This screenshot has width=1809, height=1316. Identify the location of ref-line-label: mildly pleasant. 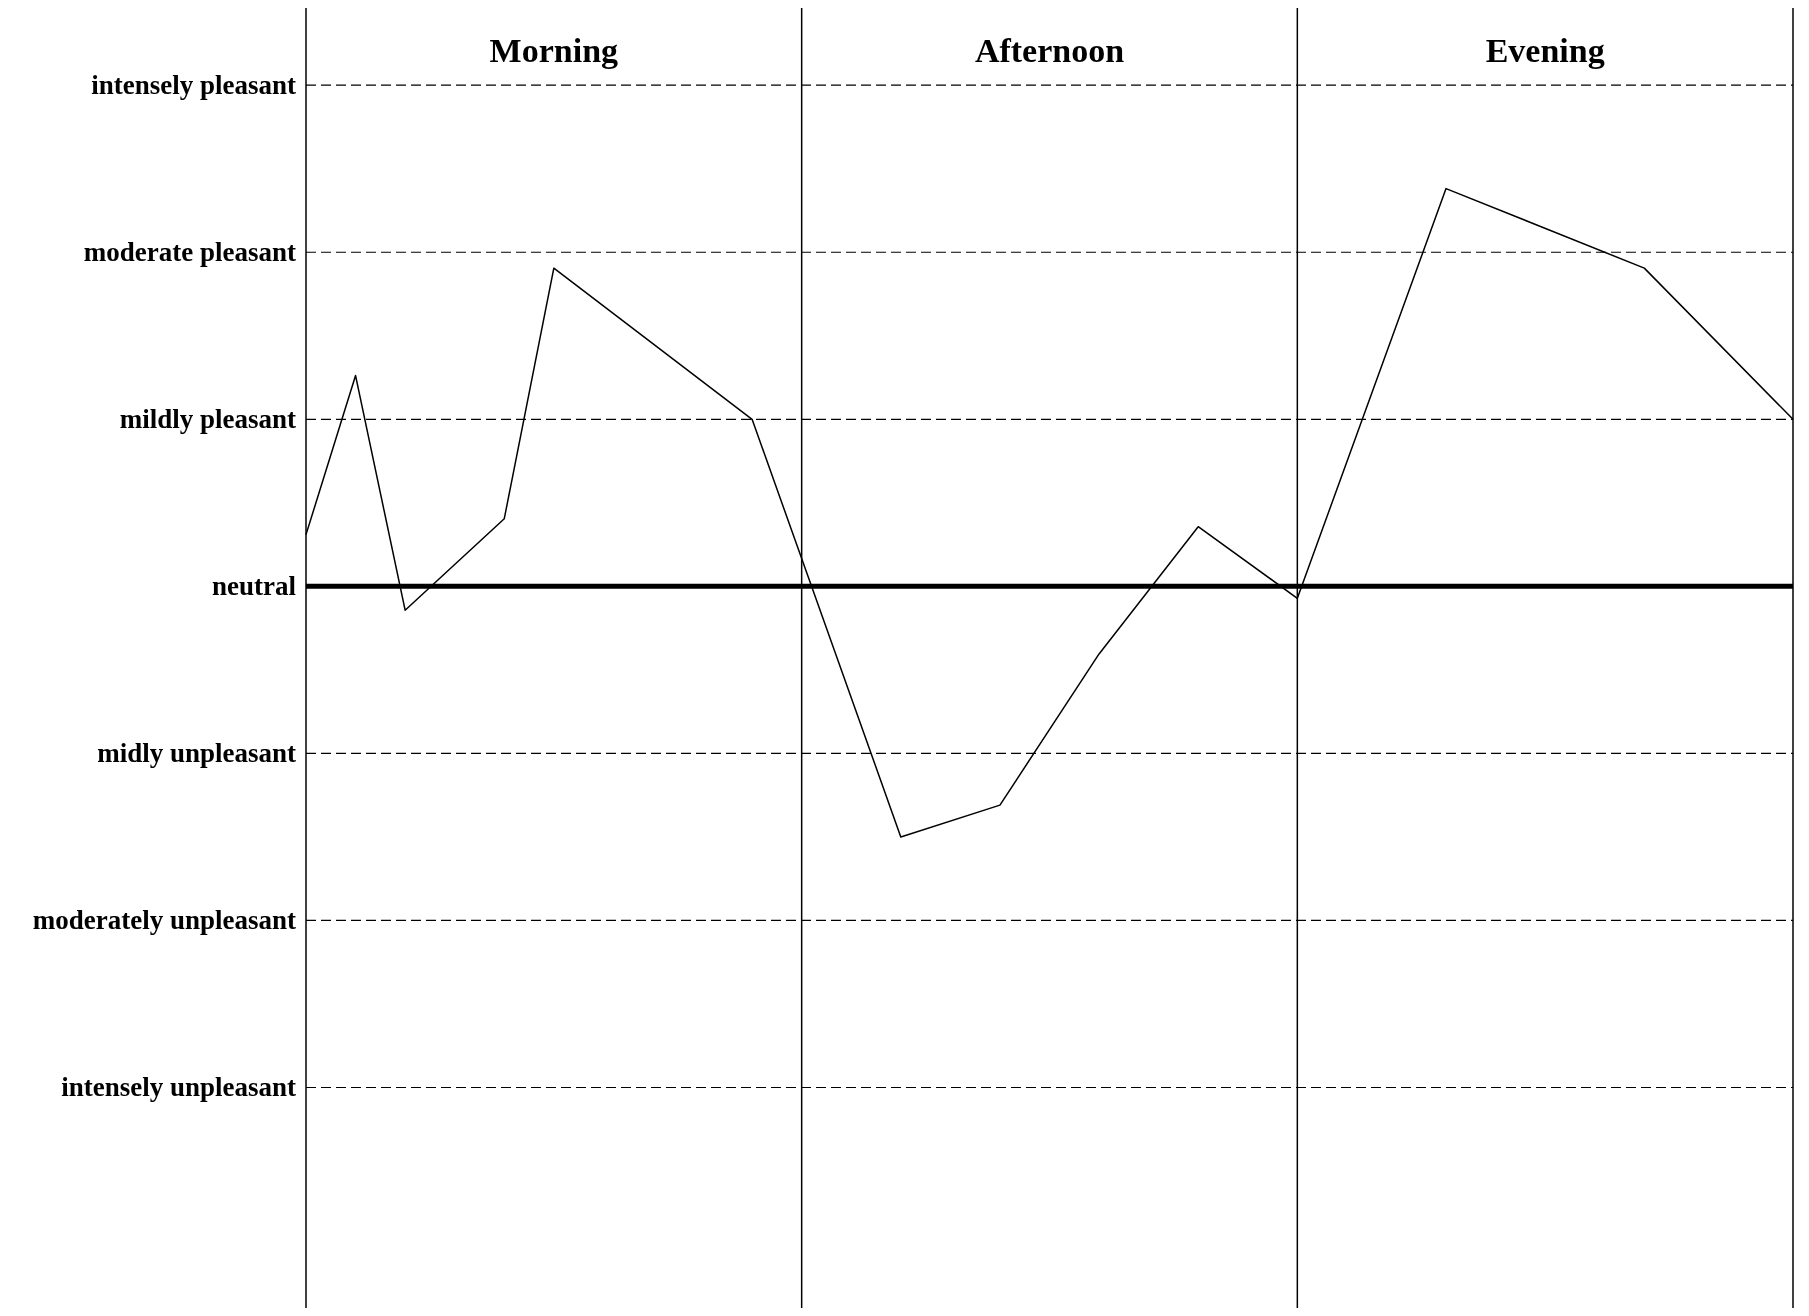
(208, 419).